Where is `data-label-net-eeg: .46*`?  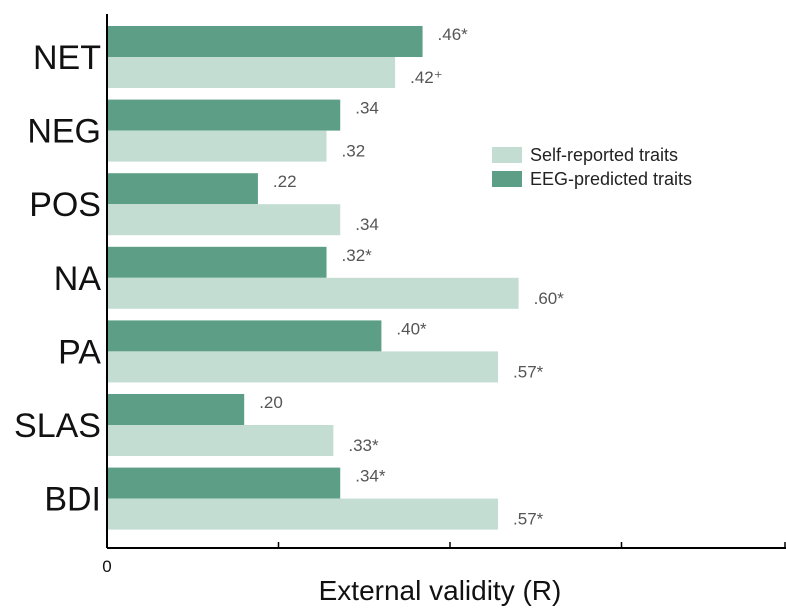 data-label-net-eeg: .46* is located at coordinates (453, 34).